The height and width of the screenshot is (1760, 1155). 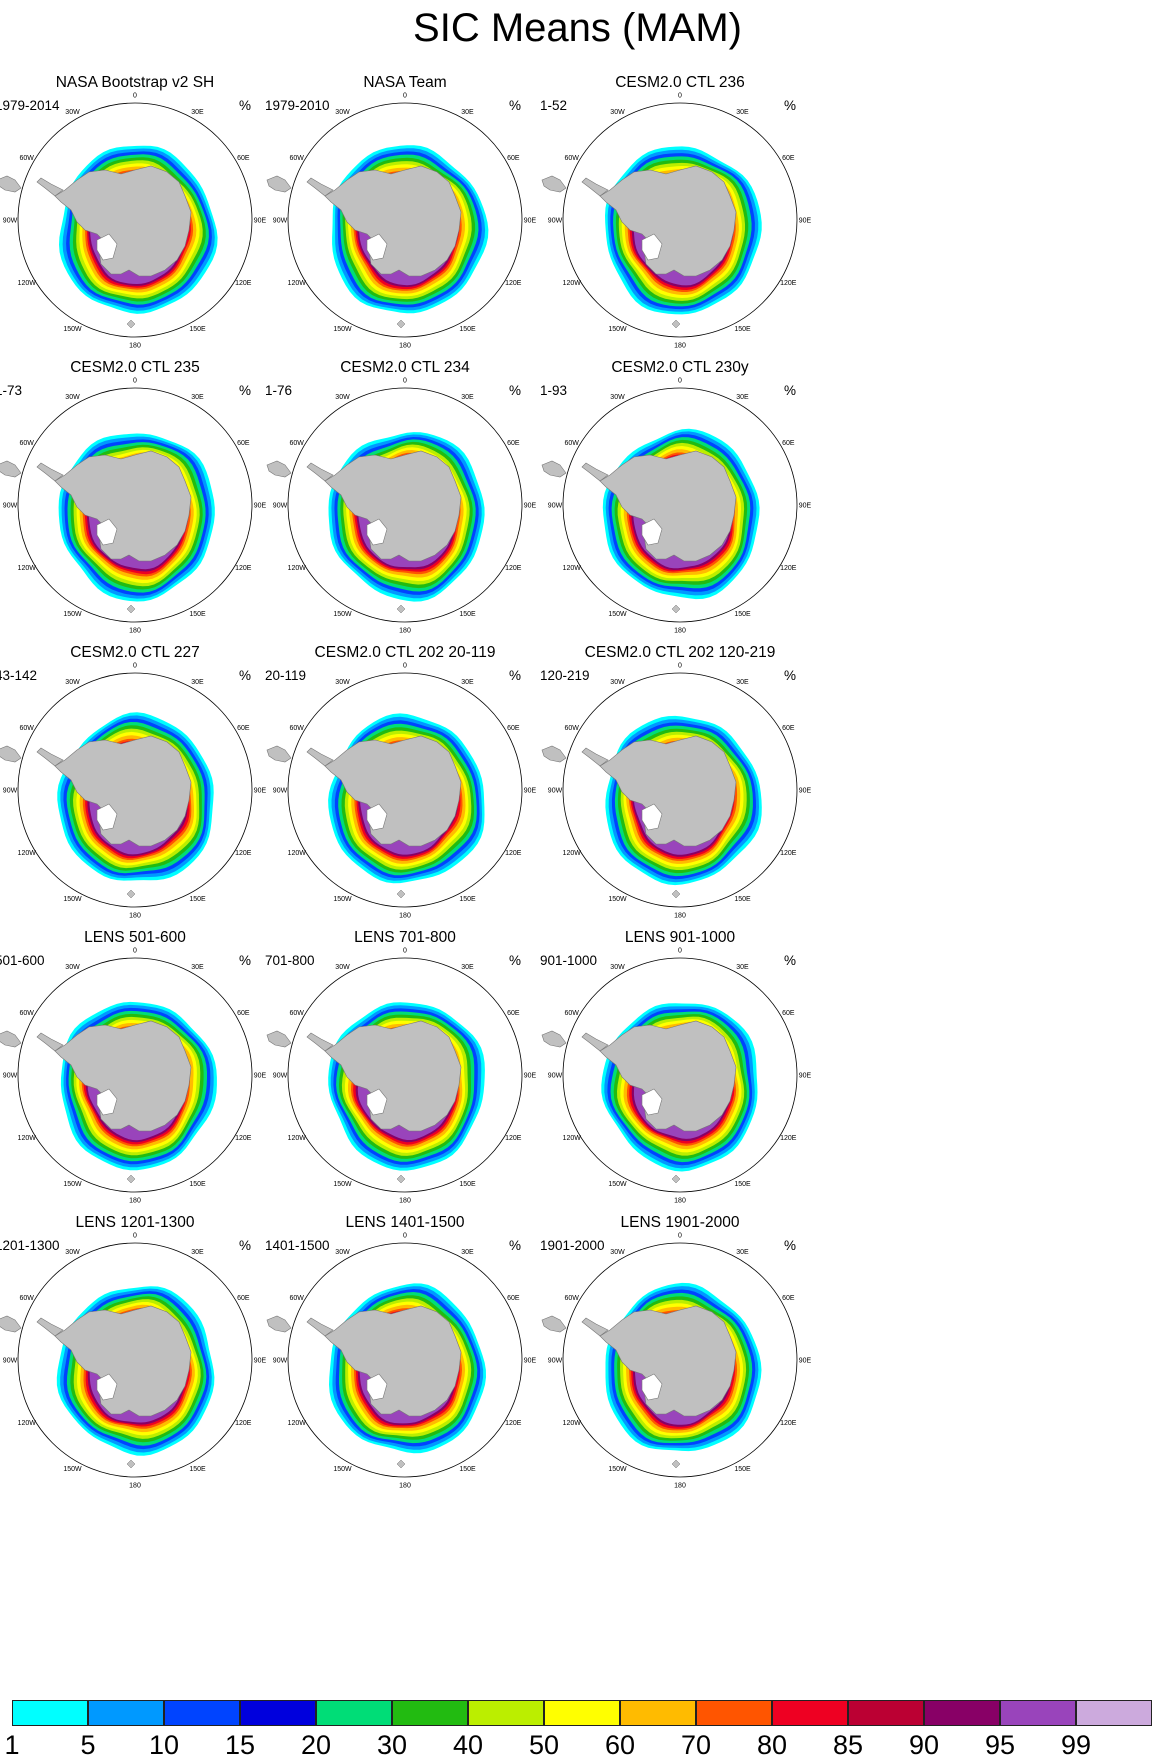 I want to click on panel-title: NASA Bootstrap v2 SH, so click(x=135, y=82).